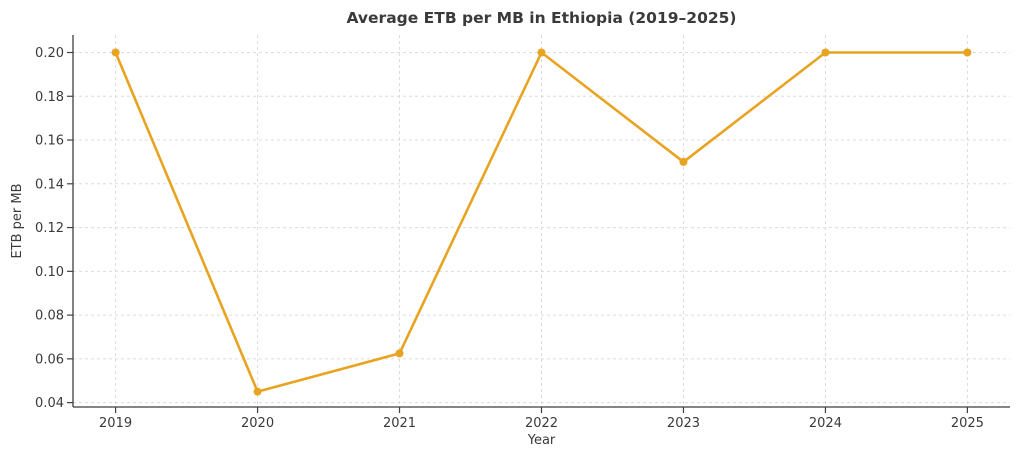  I want to click on y-tick-label: 0.10, so click(49, 272).